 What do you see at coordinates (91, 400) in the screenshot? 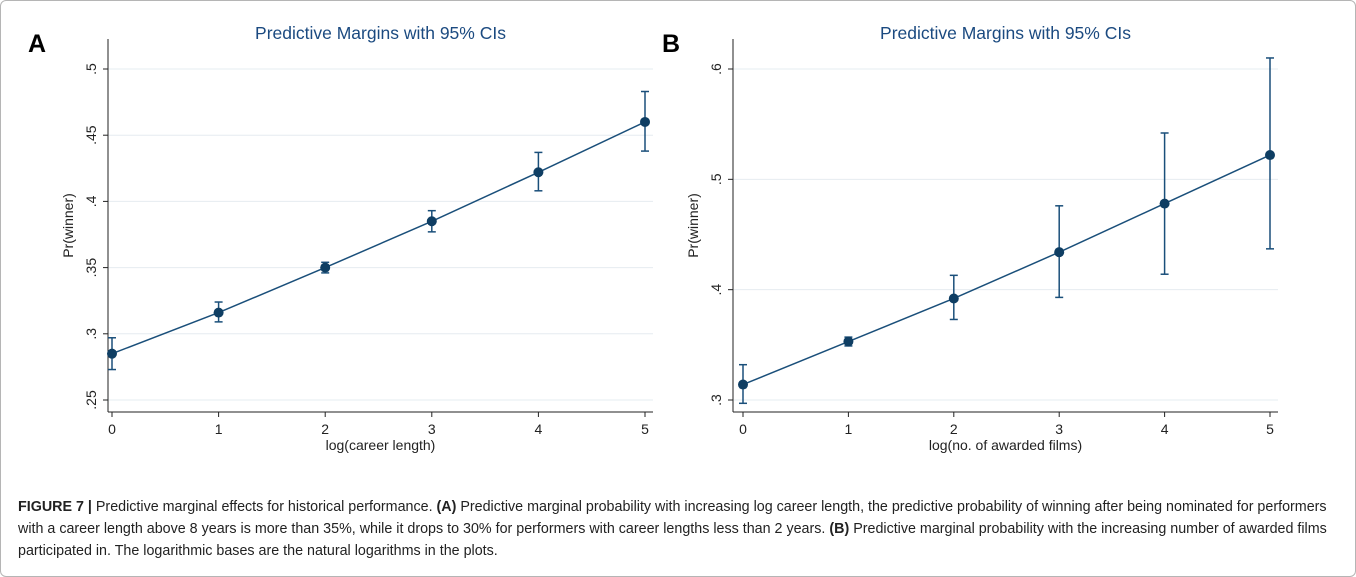
I see `y-tick-label: .25` at bounding box center [91, 400].